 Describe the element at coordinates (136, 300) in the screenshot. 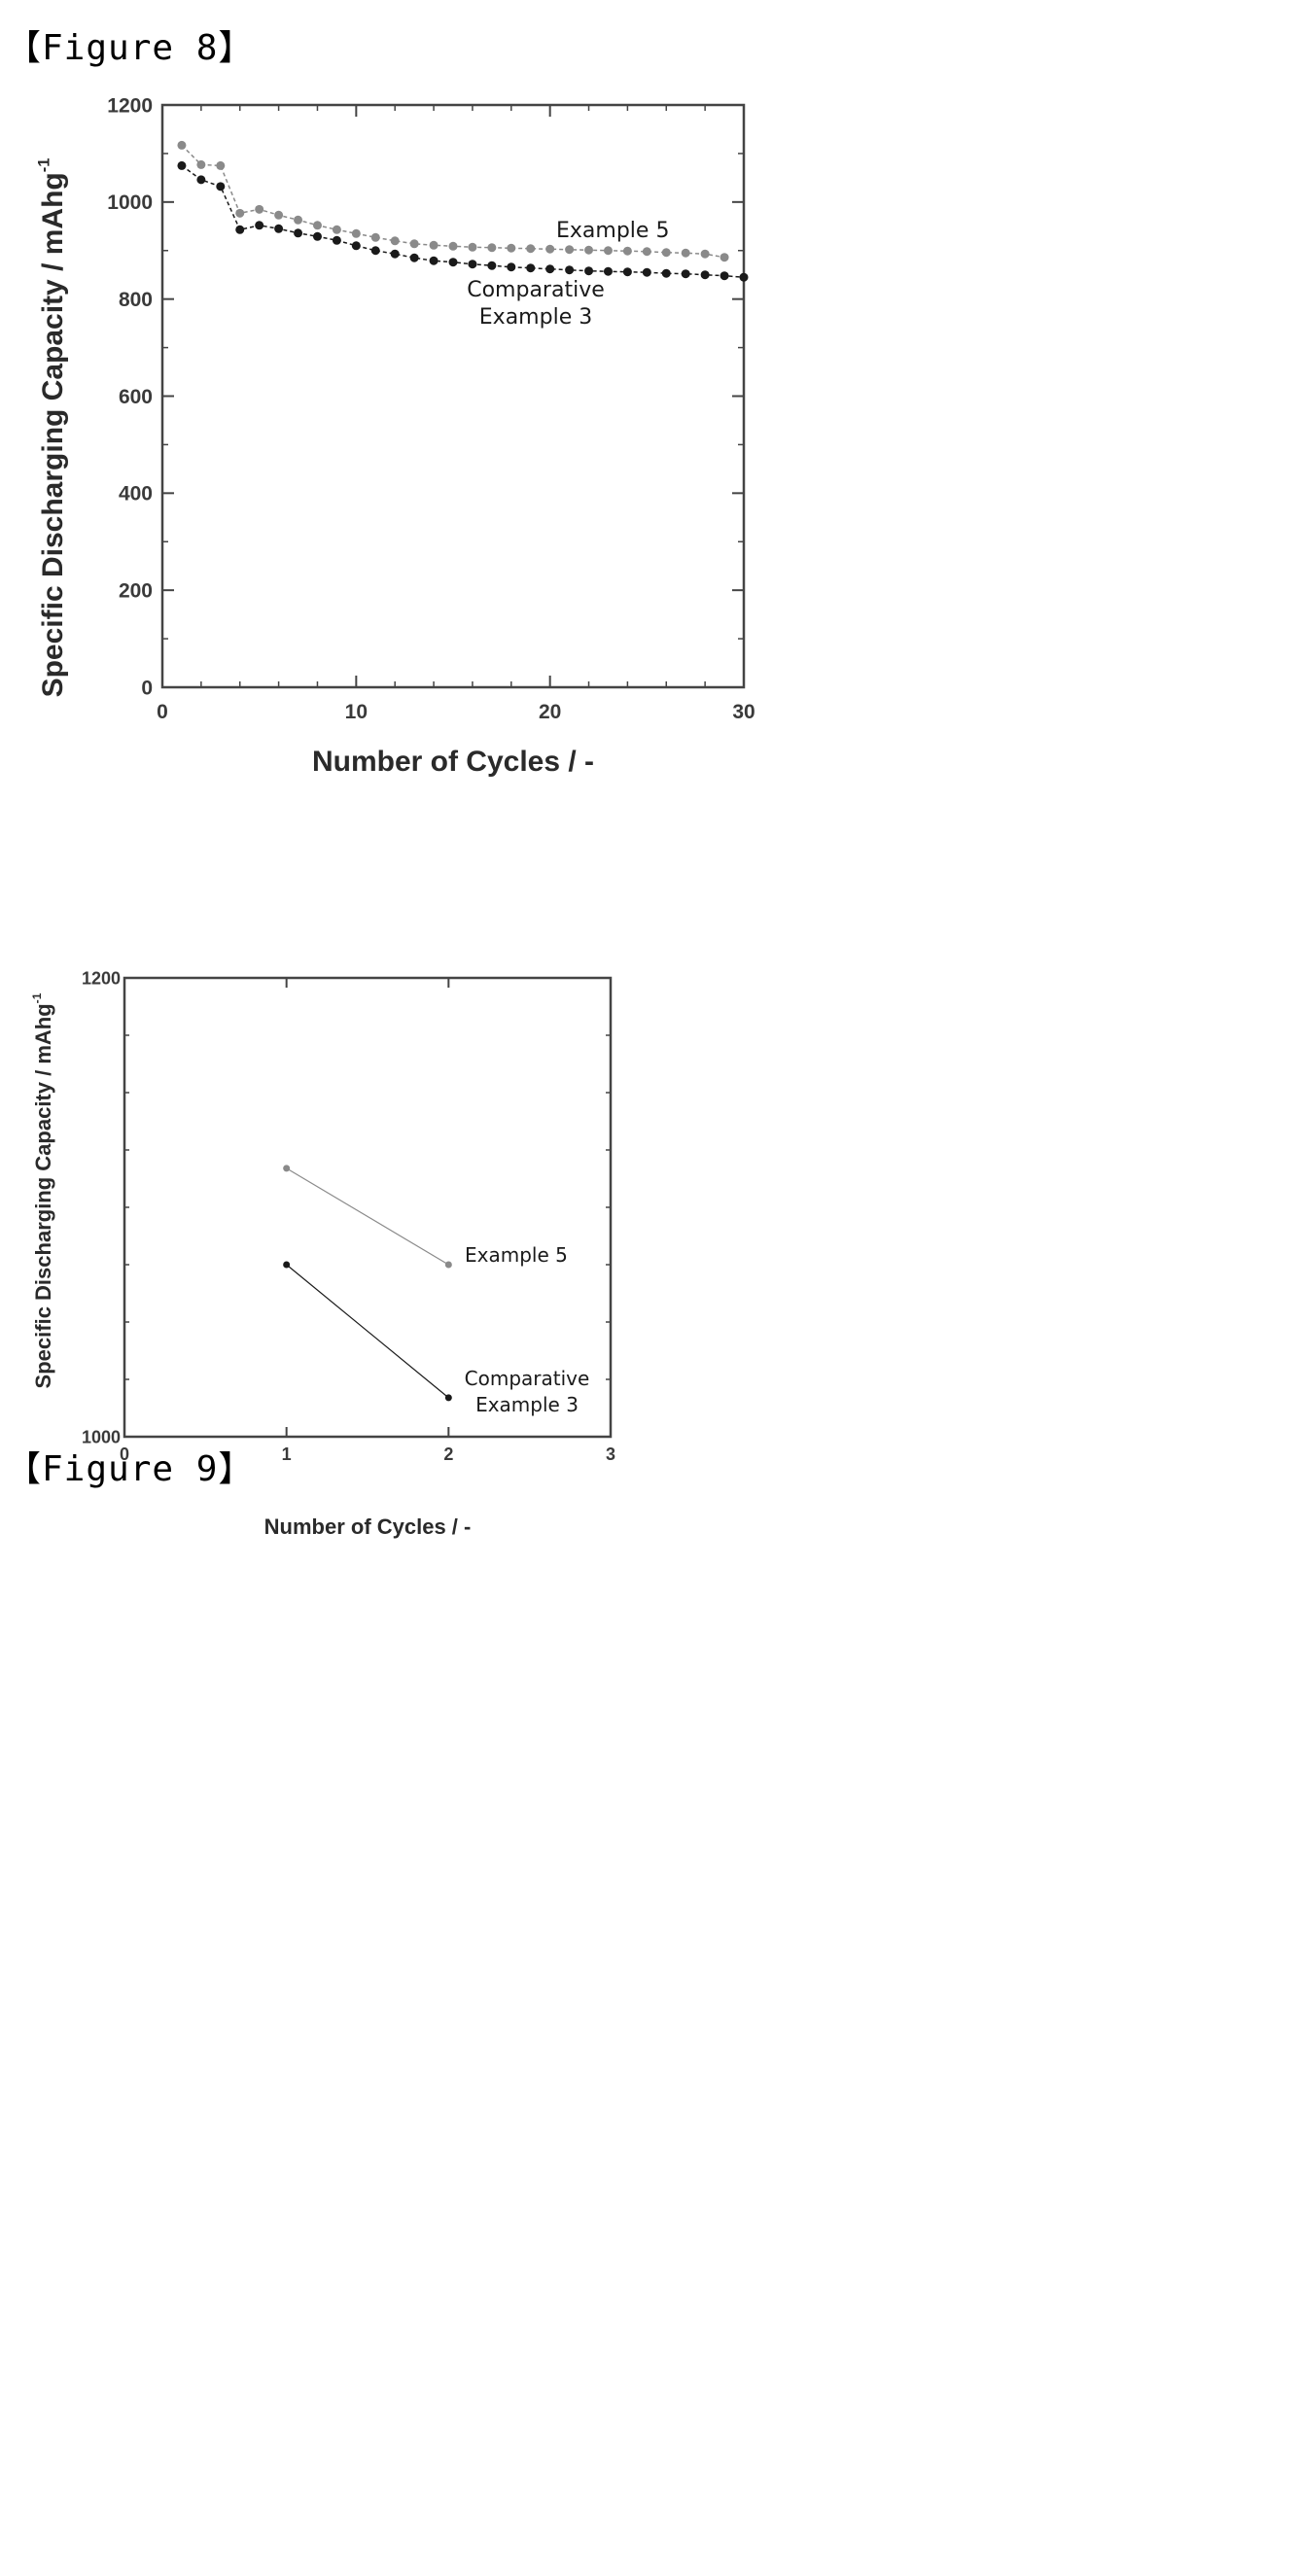

I see `y-tick-label: 800` at that location.